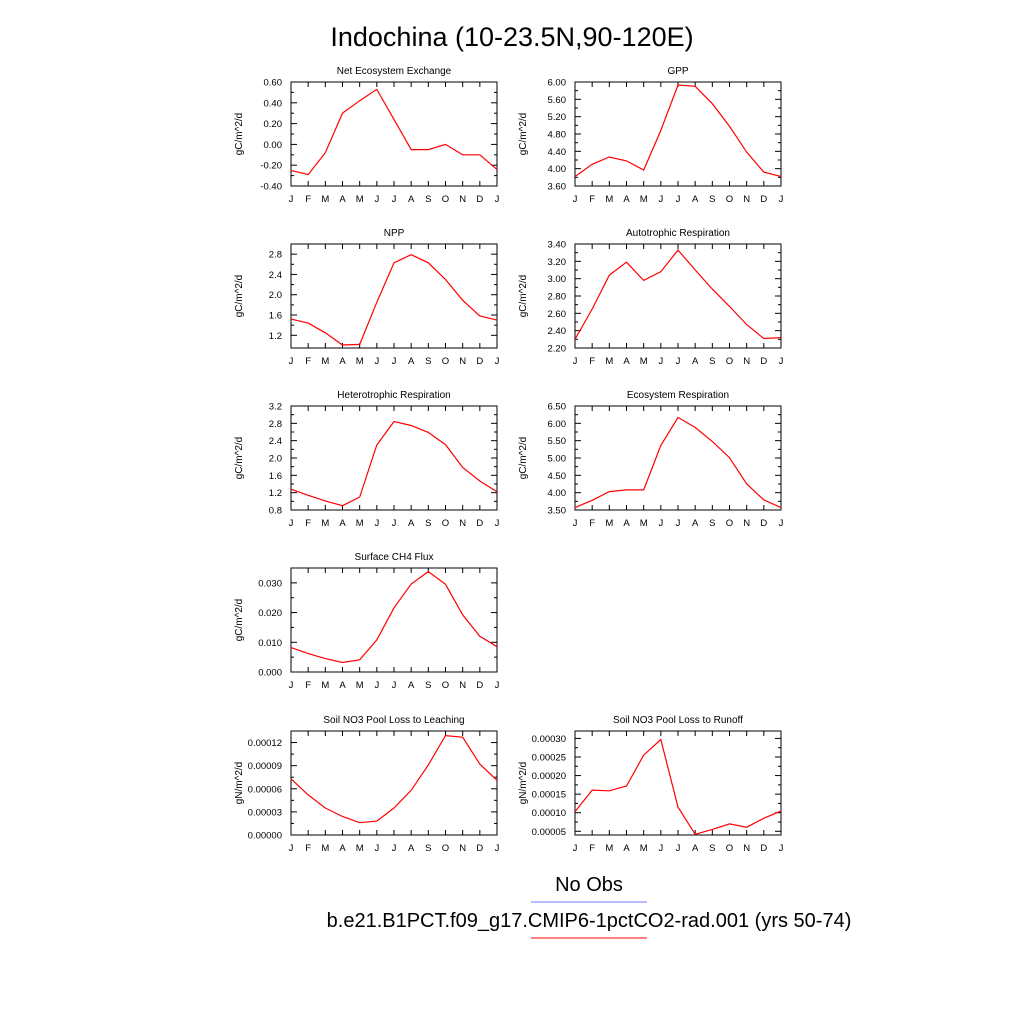 The width and height of the screenshot is (1024, 1024). Describe the element at coordinates (273, 83) in the screenshot. I see `y-tick-label: 0.60` at that location.